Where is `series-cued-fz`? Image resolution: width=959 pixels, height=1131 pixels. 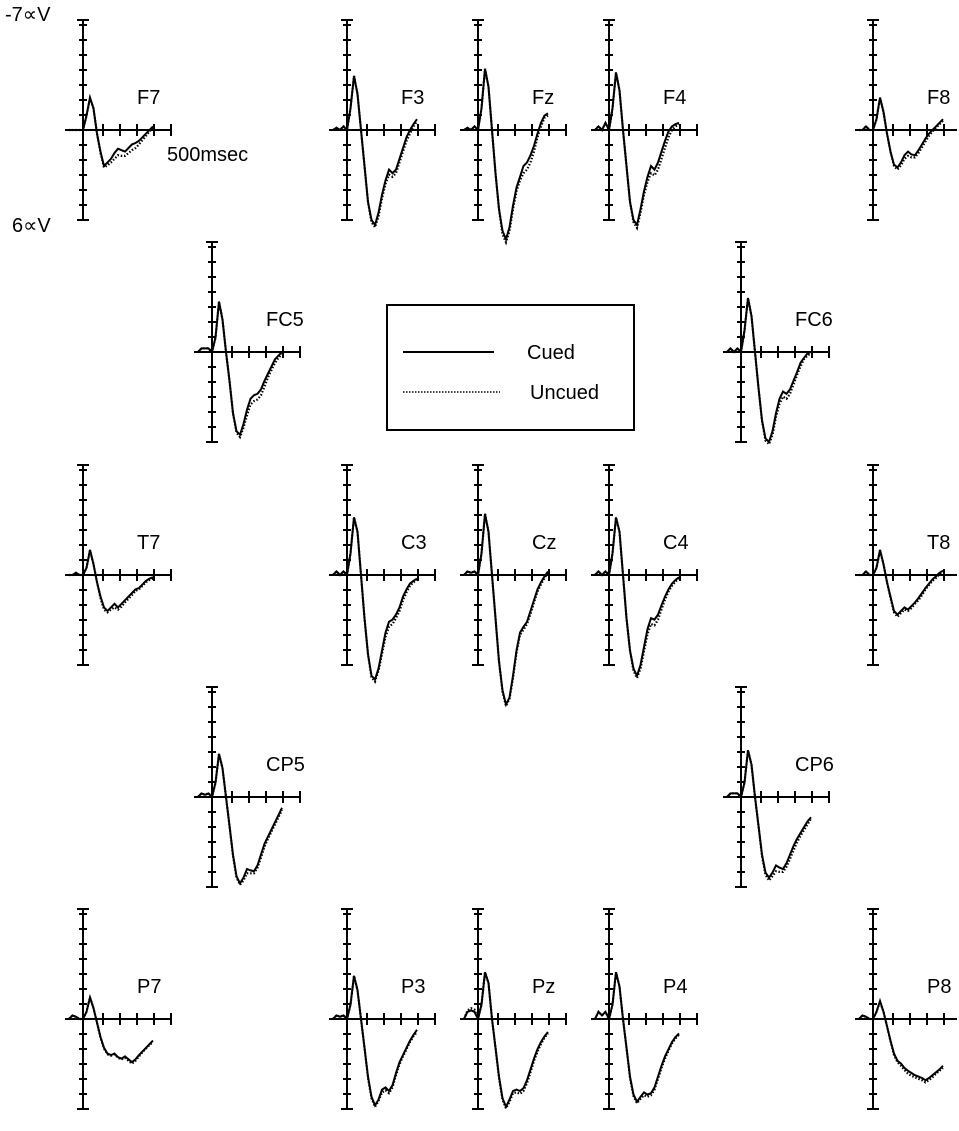 series-cued-fz is located at coordinates (506, 155).